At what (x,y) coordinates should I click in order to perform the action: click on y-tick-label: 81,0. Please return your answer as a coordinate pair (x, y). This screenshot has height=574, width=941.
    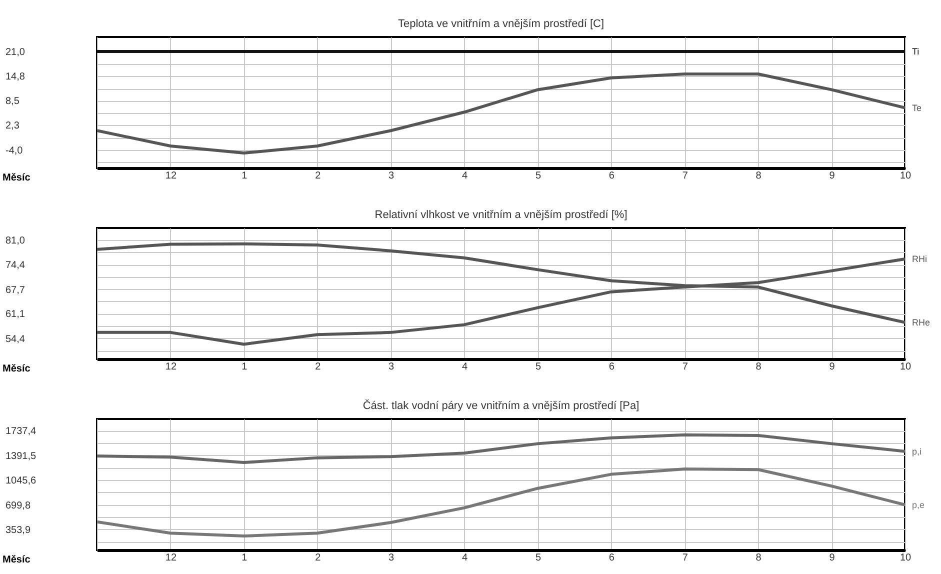
    Looking at the image, I should click on (16, 241).